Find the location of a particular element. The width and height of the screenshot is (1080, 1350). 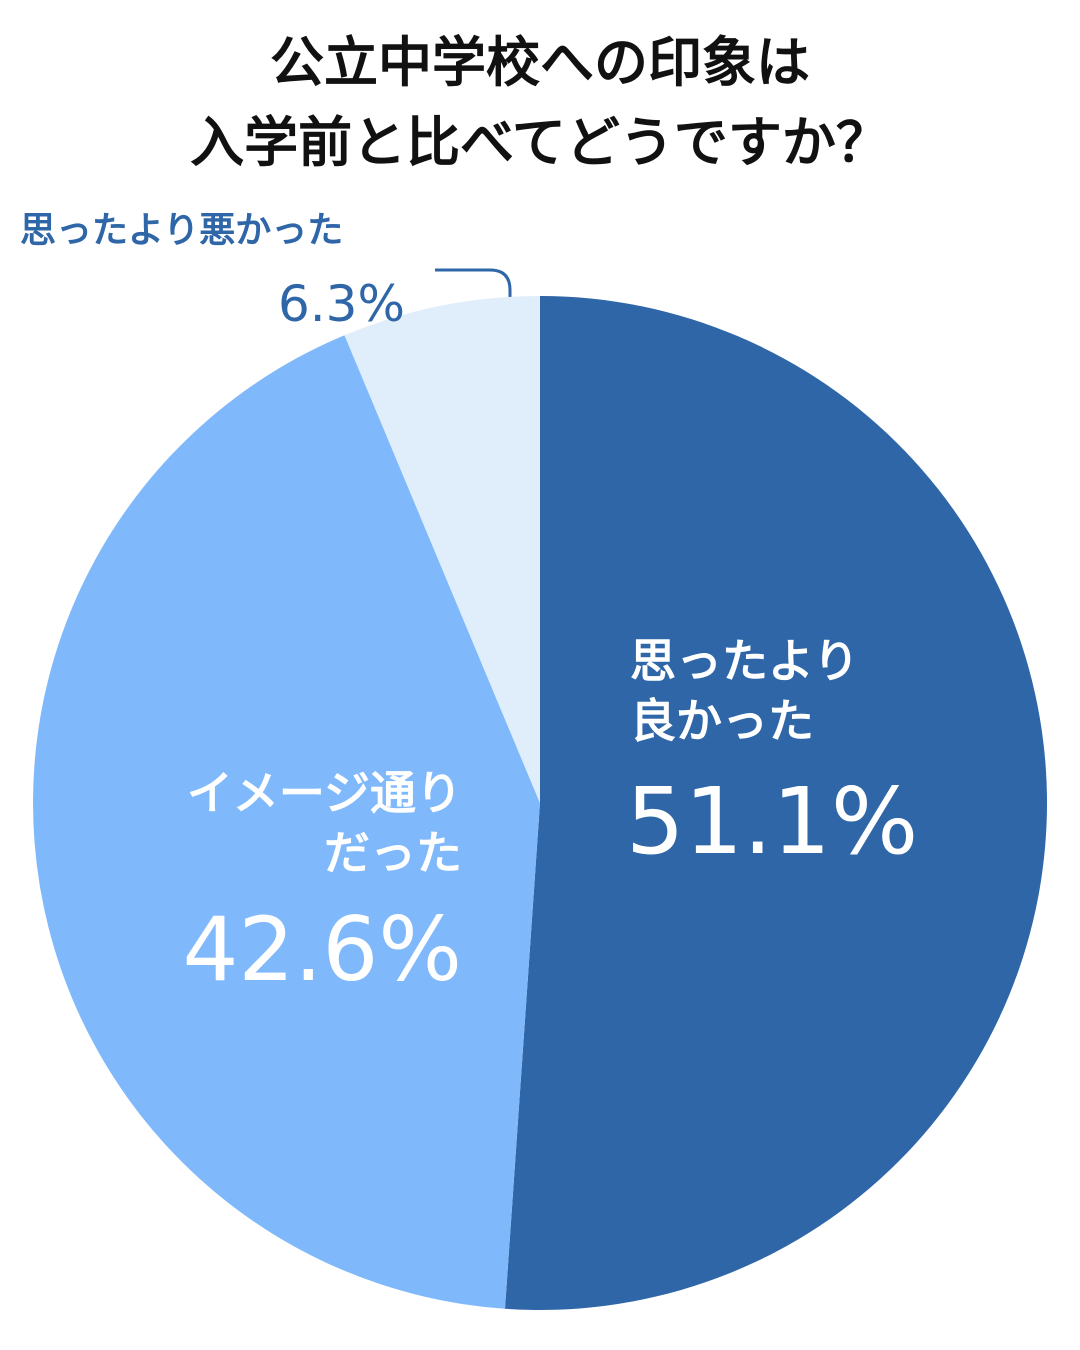

leader-line is located at coordinates (473, 299).